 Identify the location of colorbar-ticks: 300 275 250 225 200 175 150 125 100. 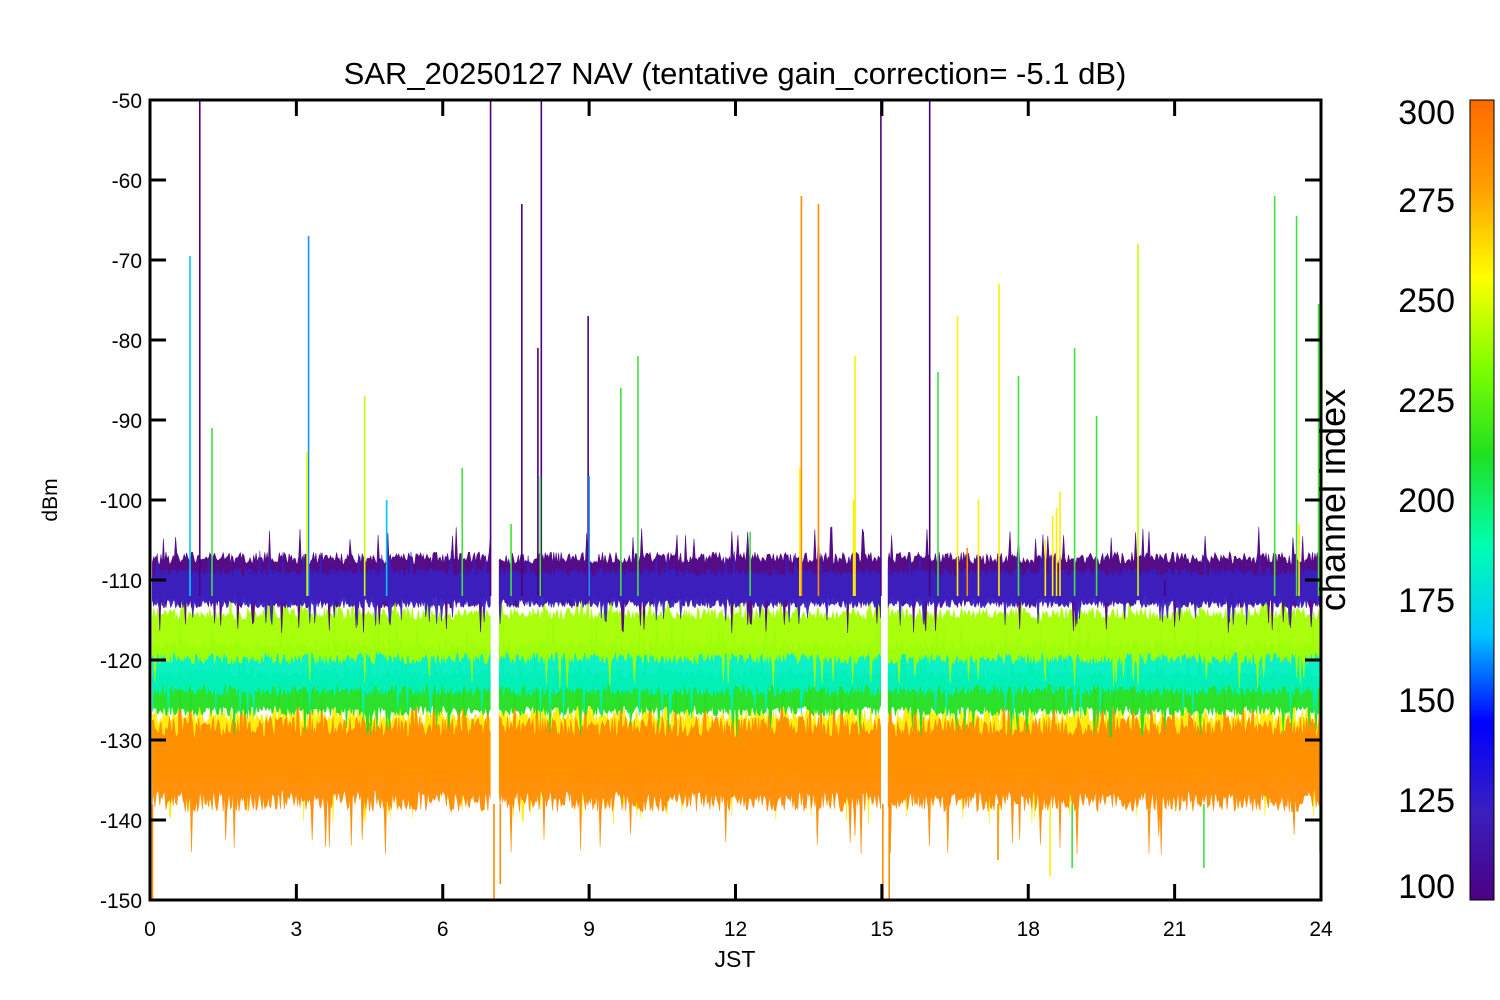
(1426, 500).